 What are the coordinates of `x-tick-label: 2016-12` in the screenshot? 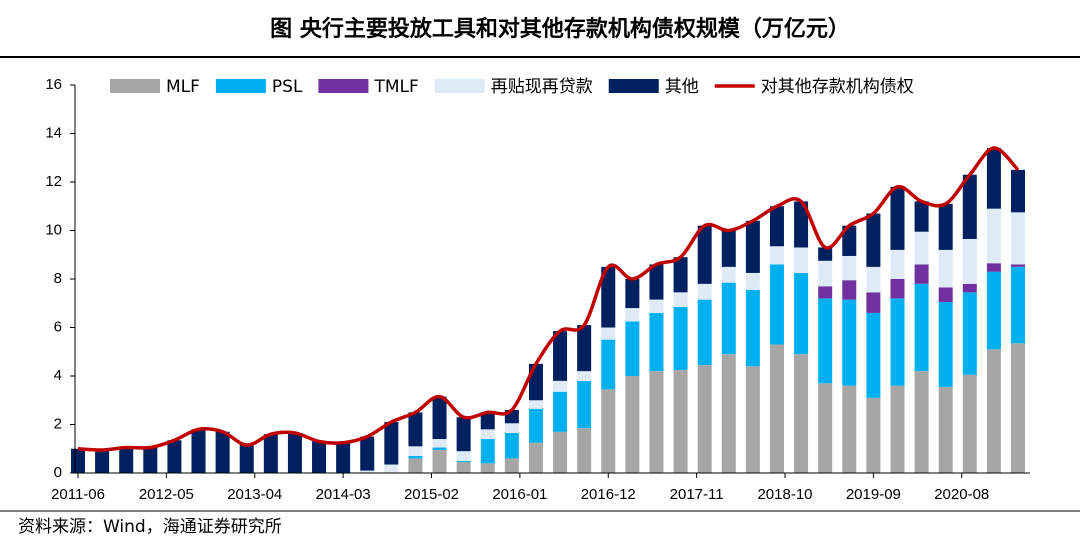 It's located at (608, 494).